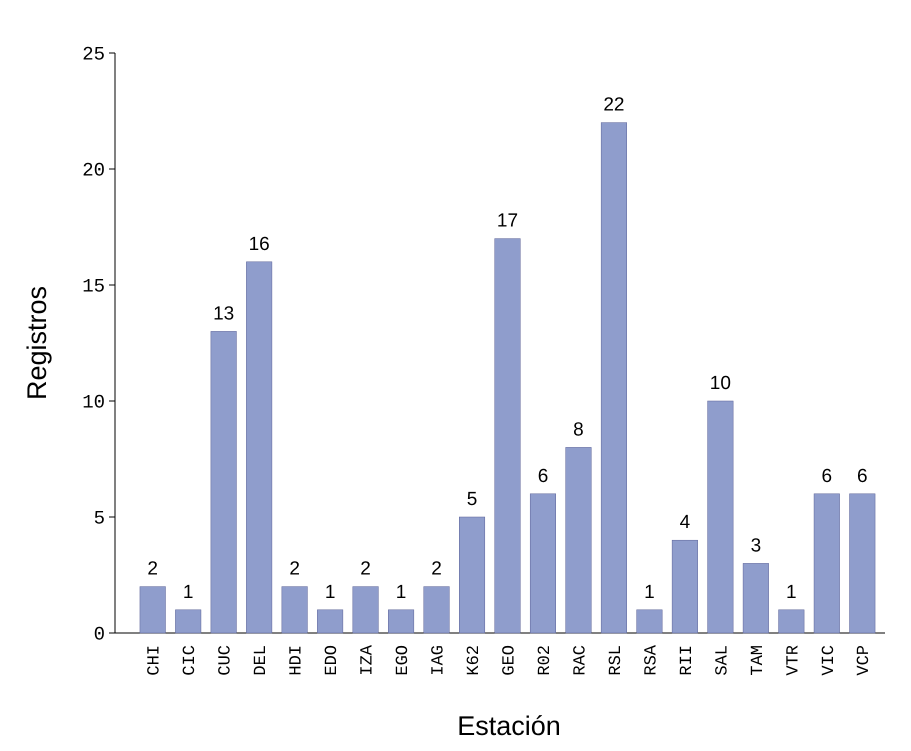  Describe the element at coordinates (580, 660) in the screenshot. I see `x-tick-label: RAC` at that location.